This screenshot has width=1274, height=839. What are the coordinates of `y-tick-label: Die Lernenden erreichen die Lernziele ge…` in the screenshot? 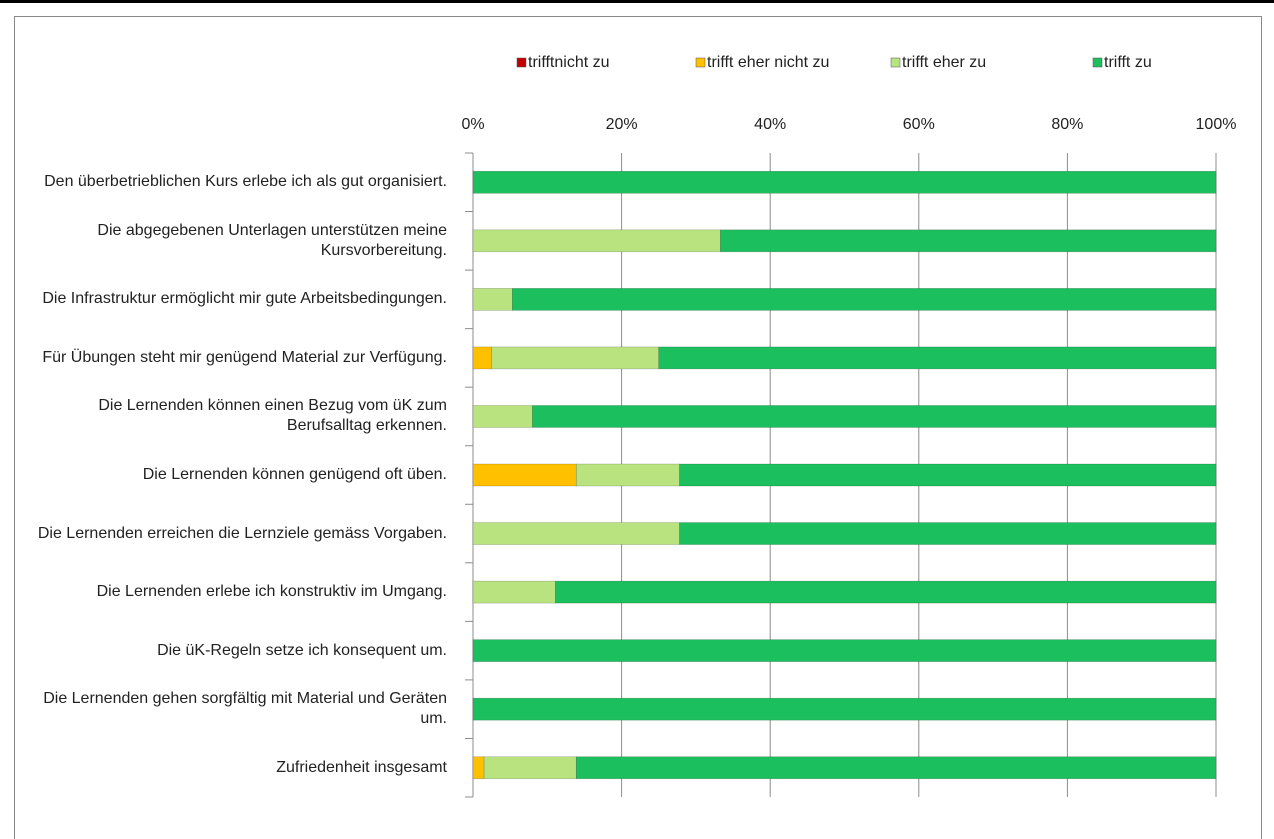 It's located at (242, 533).